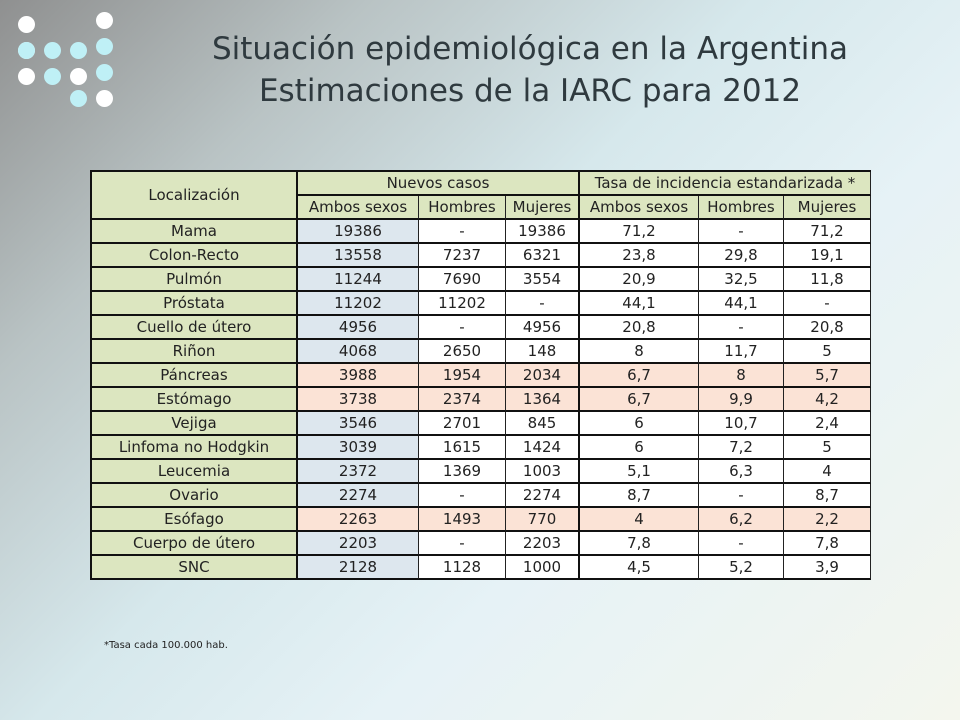 This screenshot has width=960, height=720. I want to click on cell-tasa-hombres: 9,9, so click(741, 400).